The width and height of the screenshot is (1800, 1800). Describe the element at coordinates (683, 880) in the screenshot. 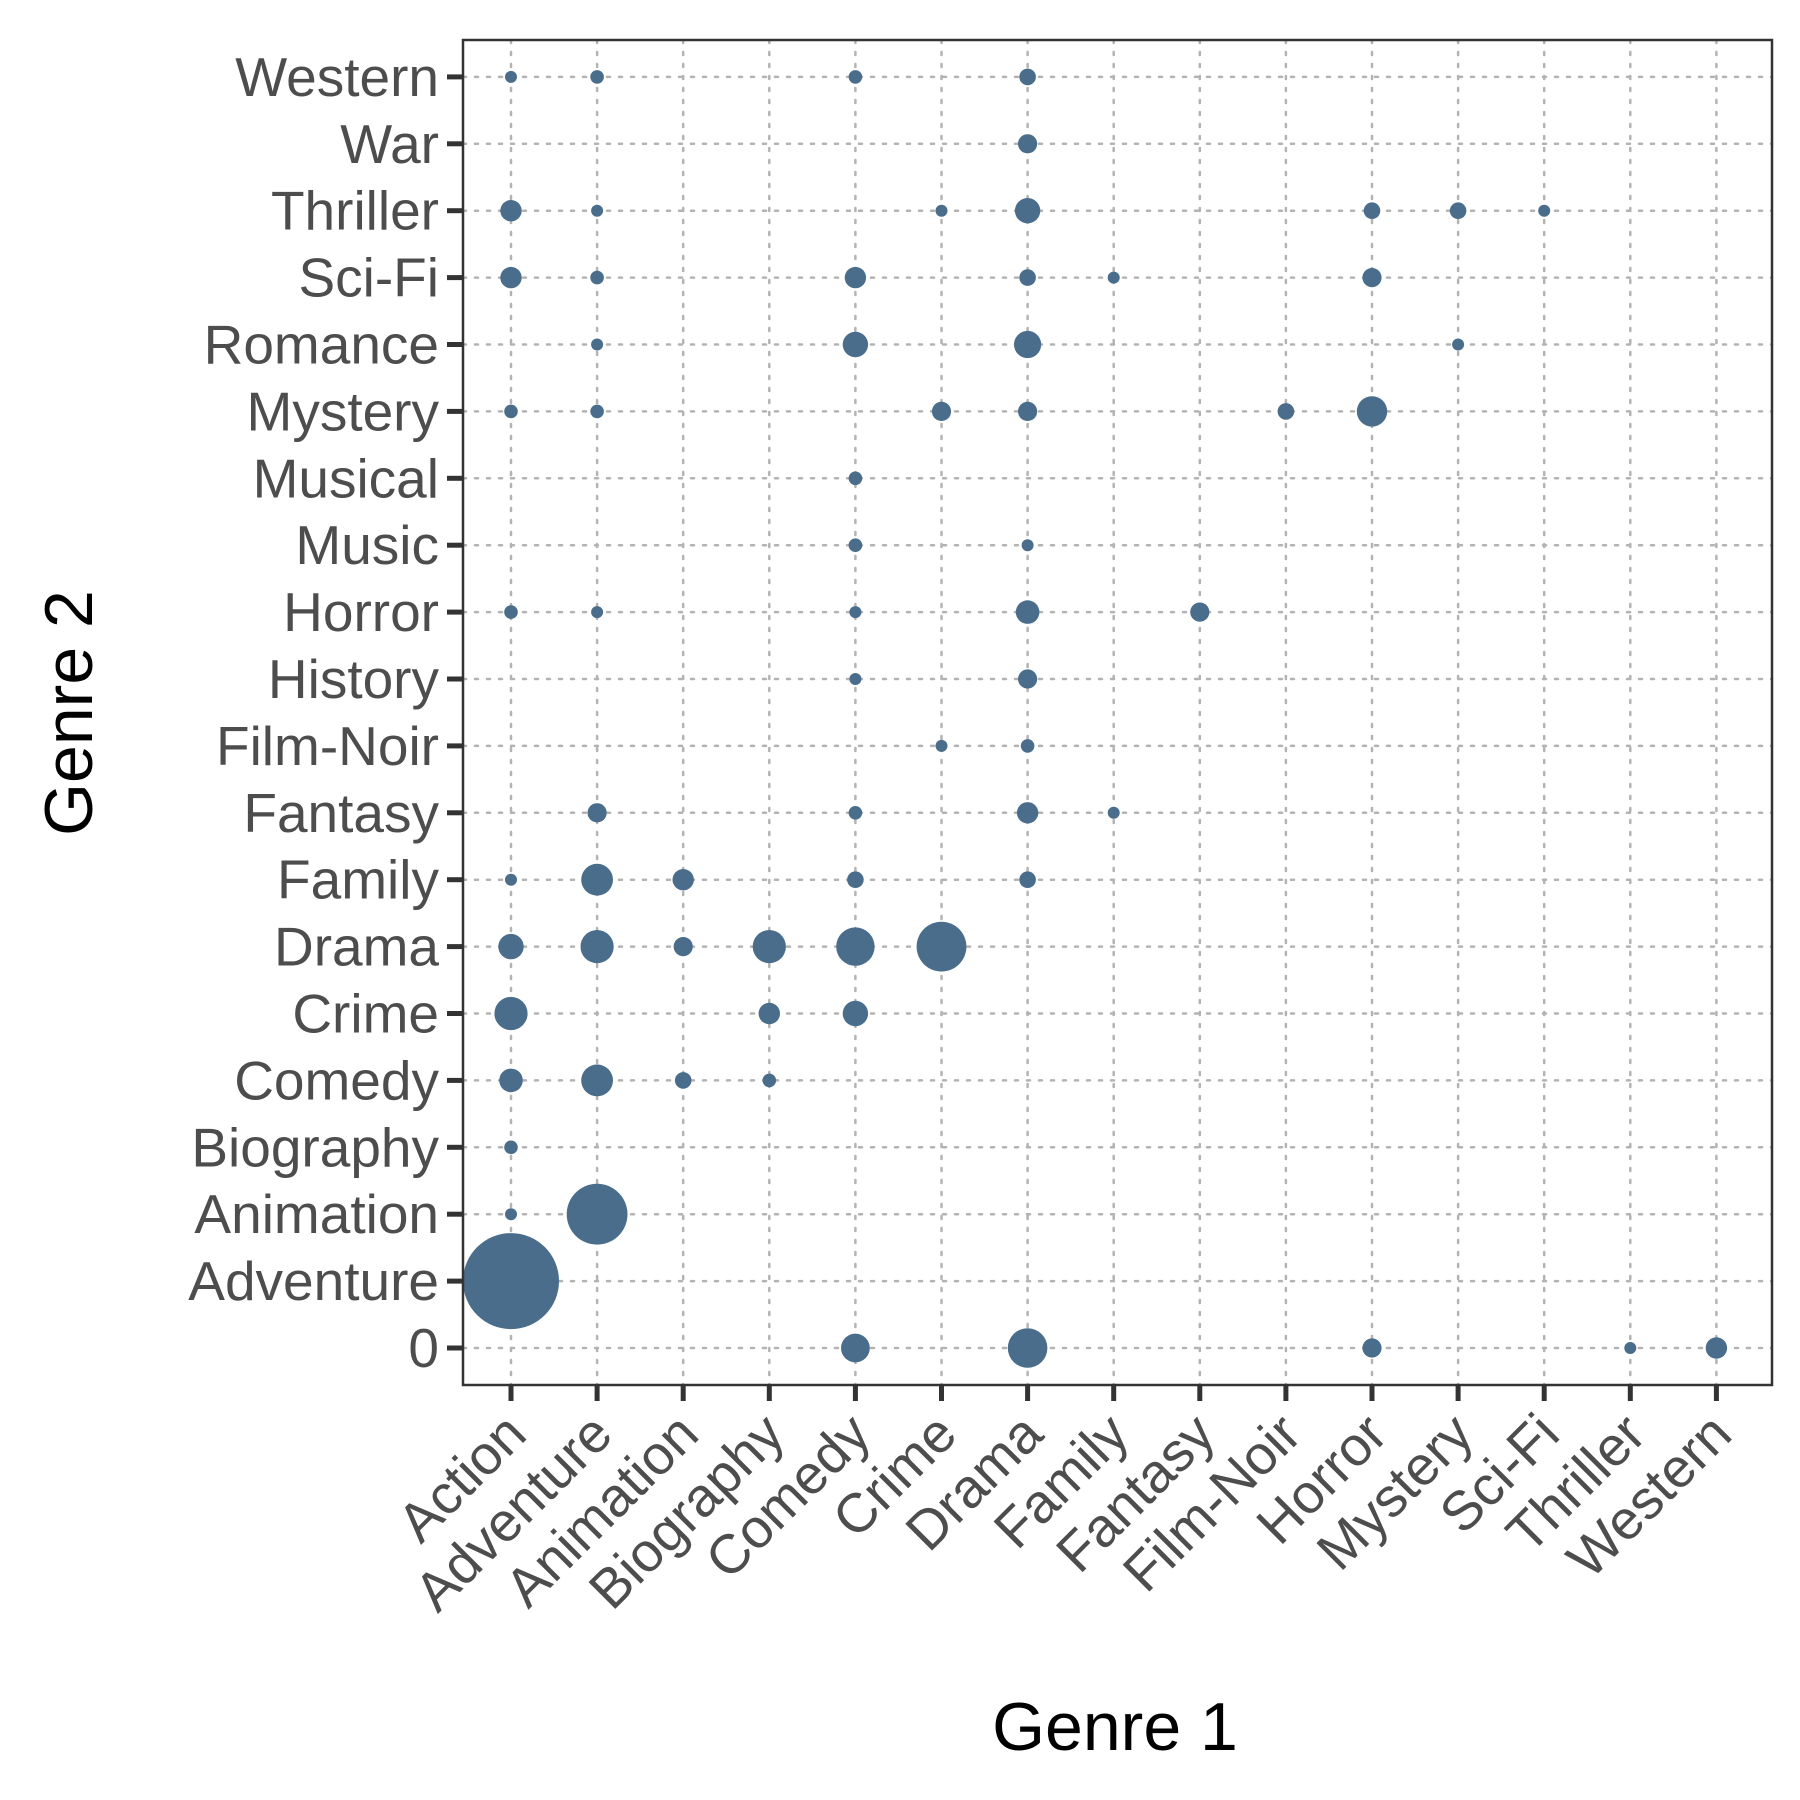

I see `point-animation-family` at that location.